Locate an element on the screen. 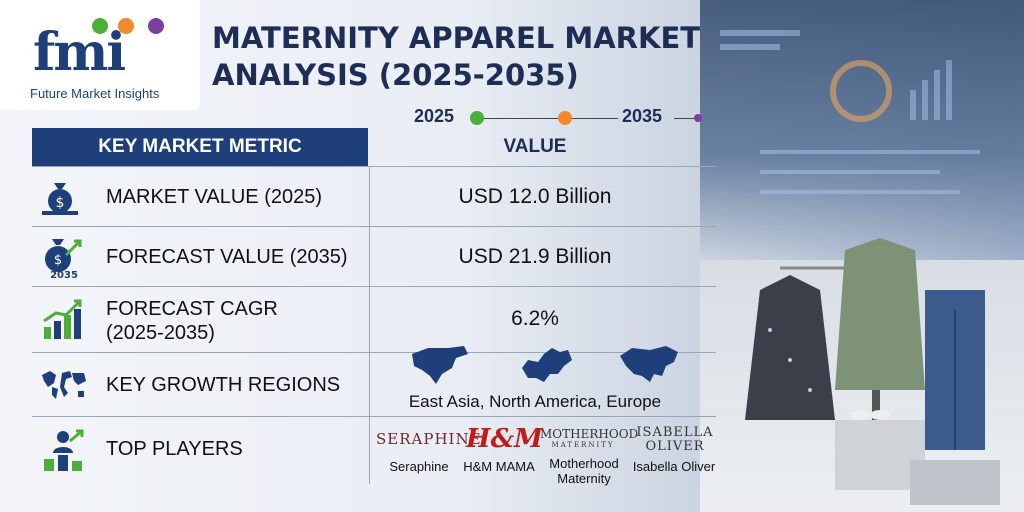 The height and width of the screenshot is (512, 1024). logo-dot-green is located at coordinates (100, 26).